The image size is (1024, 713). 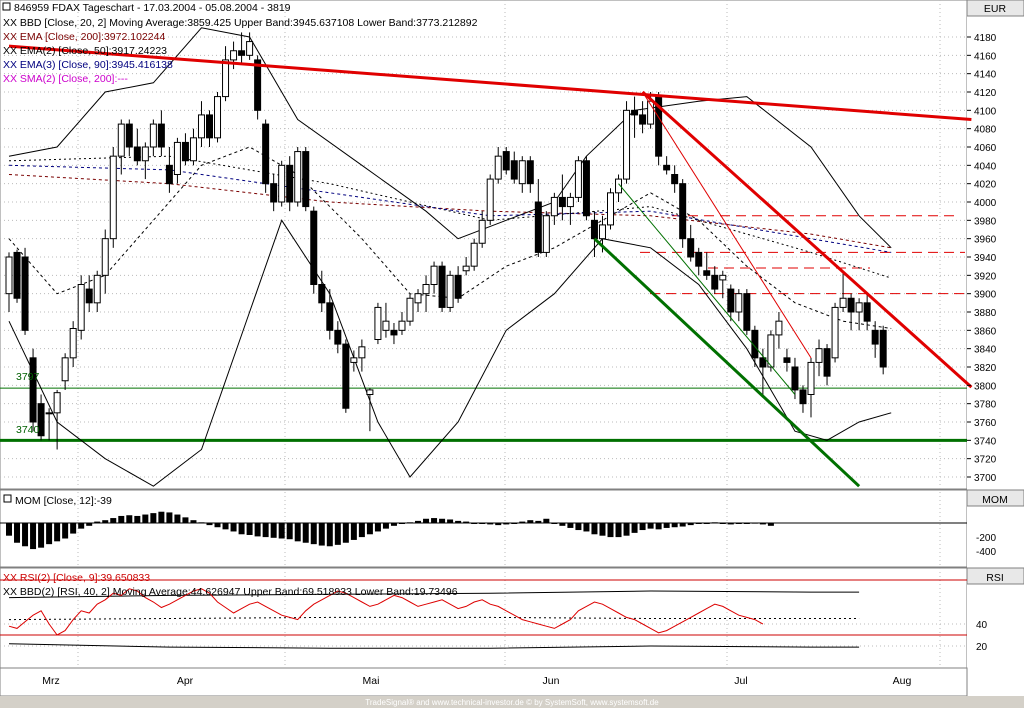 What do you see at coordinates (985, 350) in the screenshot?
I see `price-tick-label: 3840` at bounding box center [985, 350].